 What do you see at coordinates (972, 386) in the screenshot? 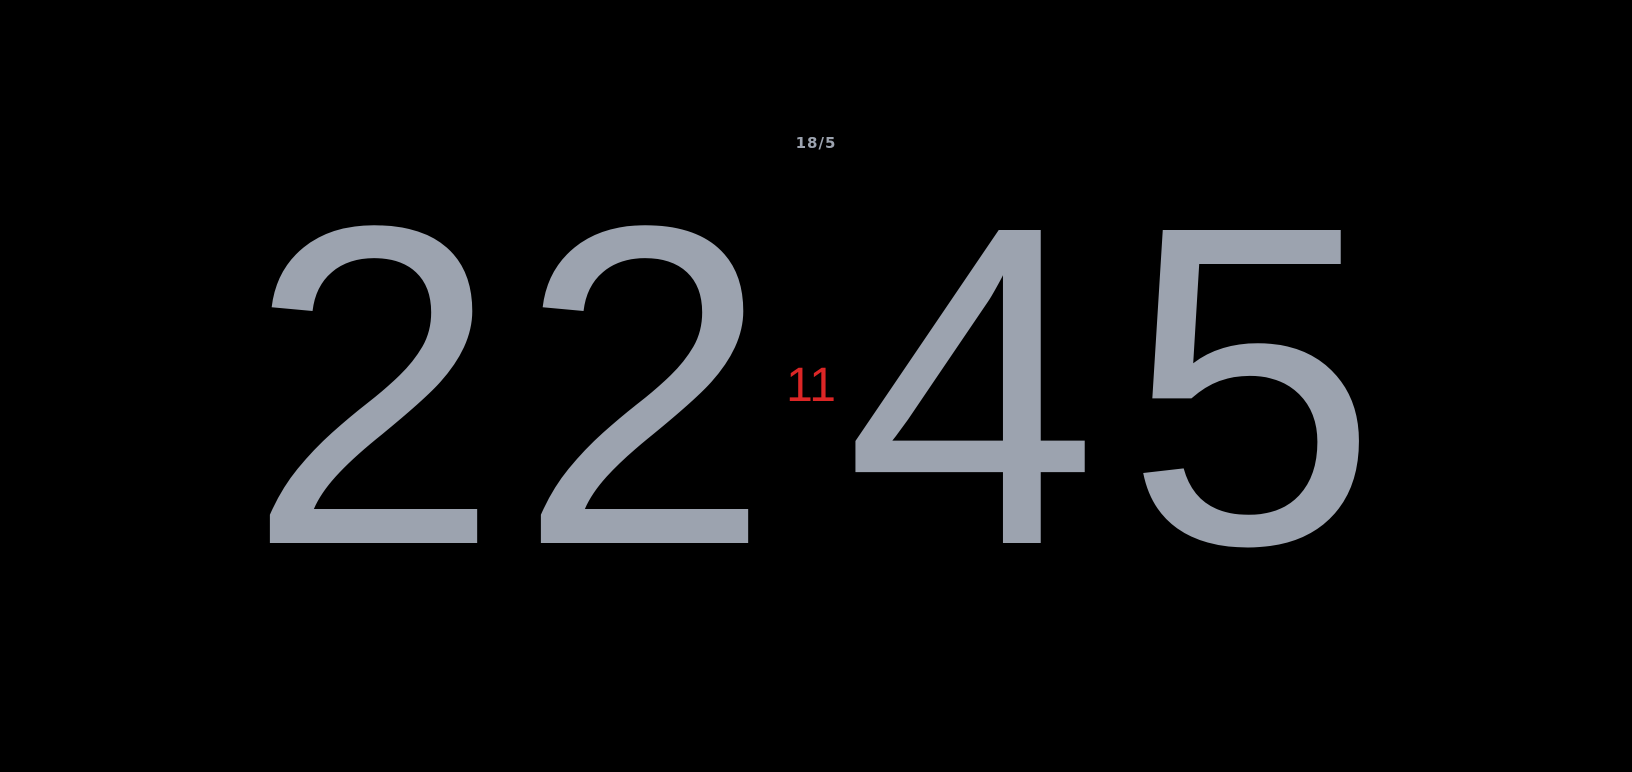
I see `minute-tens-digit: 4` at bounding box center [972, 386].